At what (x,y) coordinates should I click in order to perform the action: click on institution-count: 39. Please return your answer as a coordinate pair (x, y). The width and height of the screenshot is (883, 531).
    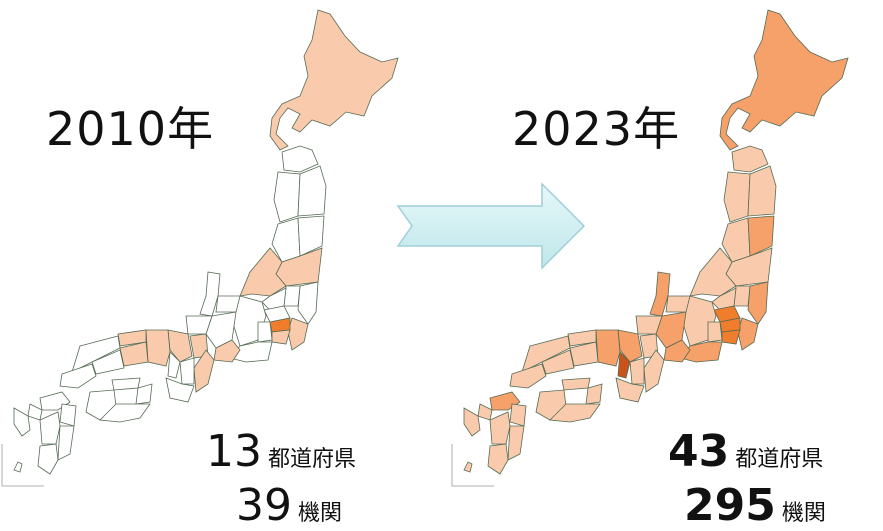
    Looking at the image, I should click on (264, 505).